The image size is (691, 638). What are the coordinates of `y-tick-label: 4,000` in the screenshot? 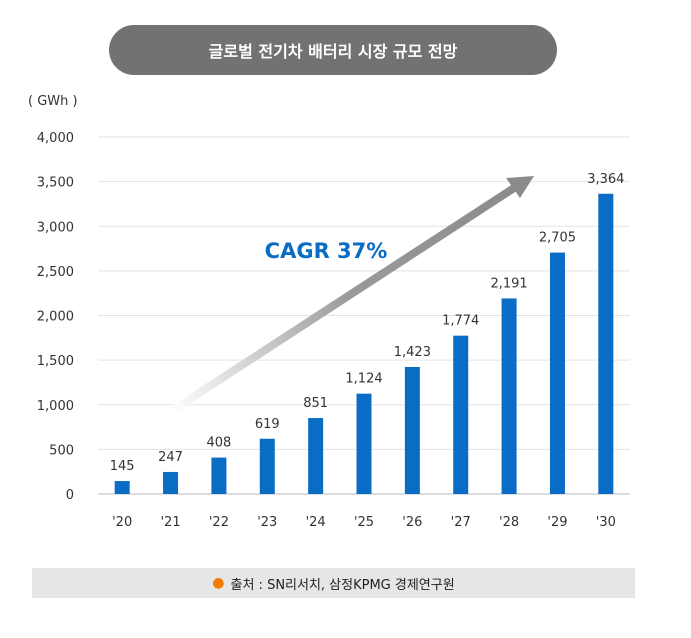 It's located at (55, 138).